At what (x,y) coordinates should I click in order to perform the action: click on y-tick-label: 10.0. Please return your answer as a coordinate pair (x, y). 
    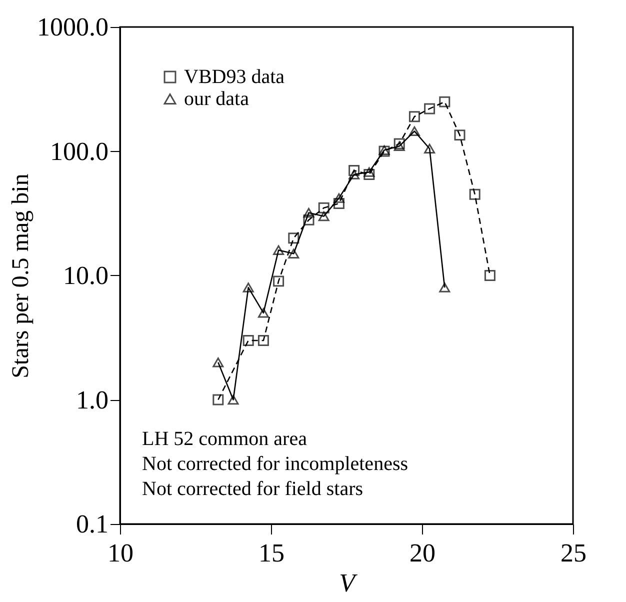
    Looking at the image, I should click on (85, 275).